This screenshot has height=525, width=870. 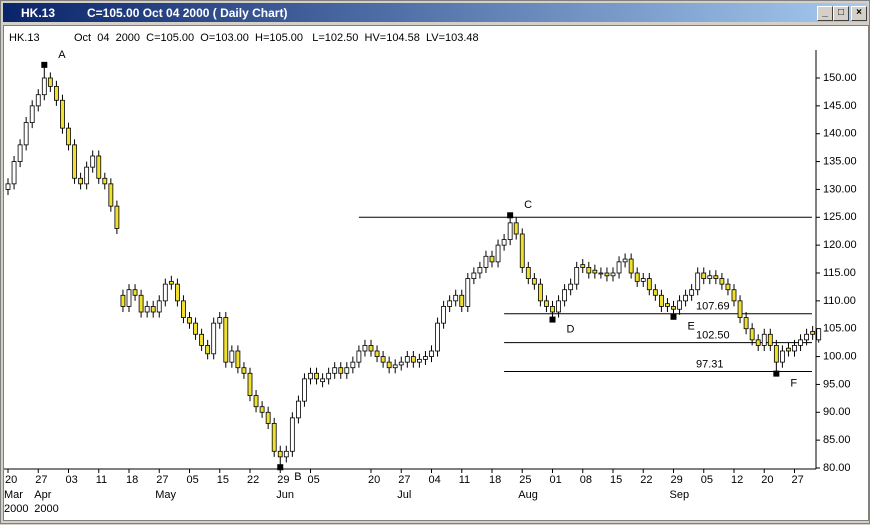 I want to click on pivot-label: B, so click(x=297, y=477).